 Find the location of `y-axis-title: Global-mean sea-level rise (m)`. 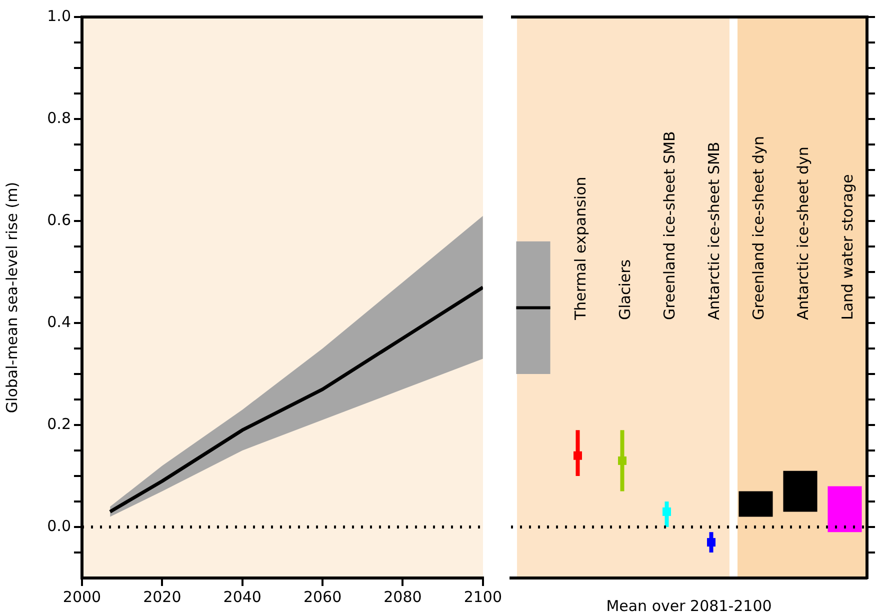

y-axis-title: Global-mean sea-level rise (m) is located at coordinates (11, 298).